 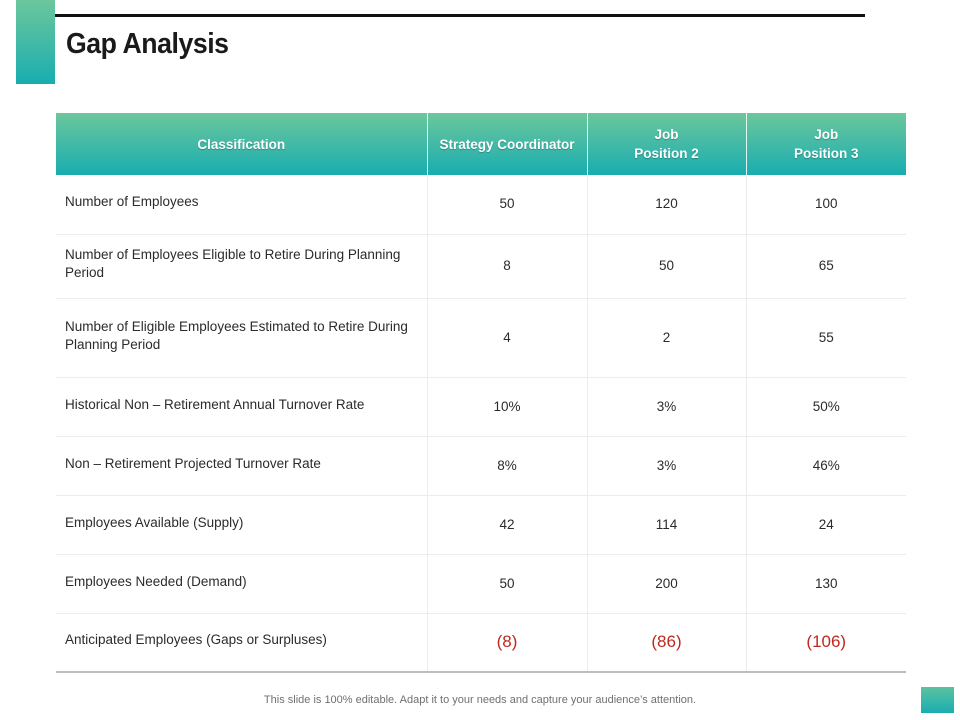 I want to click on table-row: Number of Employees 50 120 100, so click(x=481, y=205).